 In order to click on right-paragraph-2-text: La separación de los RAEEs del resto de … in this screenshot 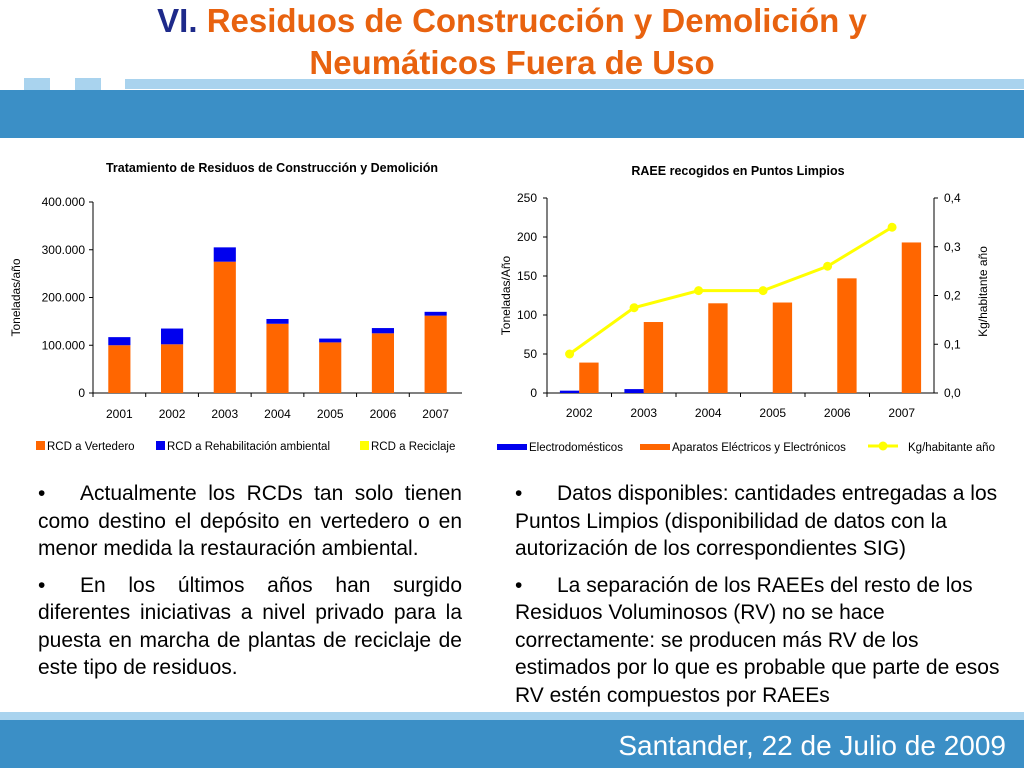, I will do `click(757, 640)`.